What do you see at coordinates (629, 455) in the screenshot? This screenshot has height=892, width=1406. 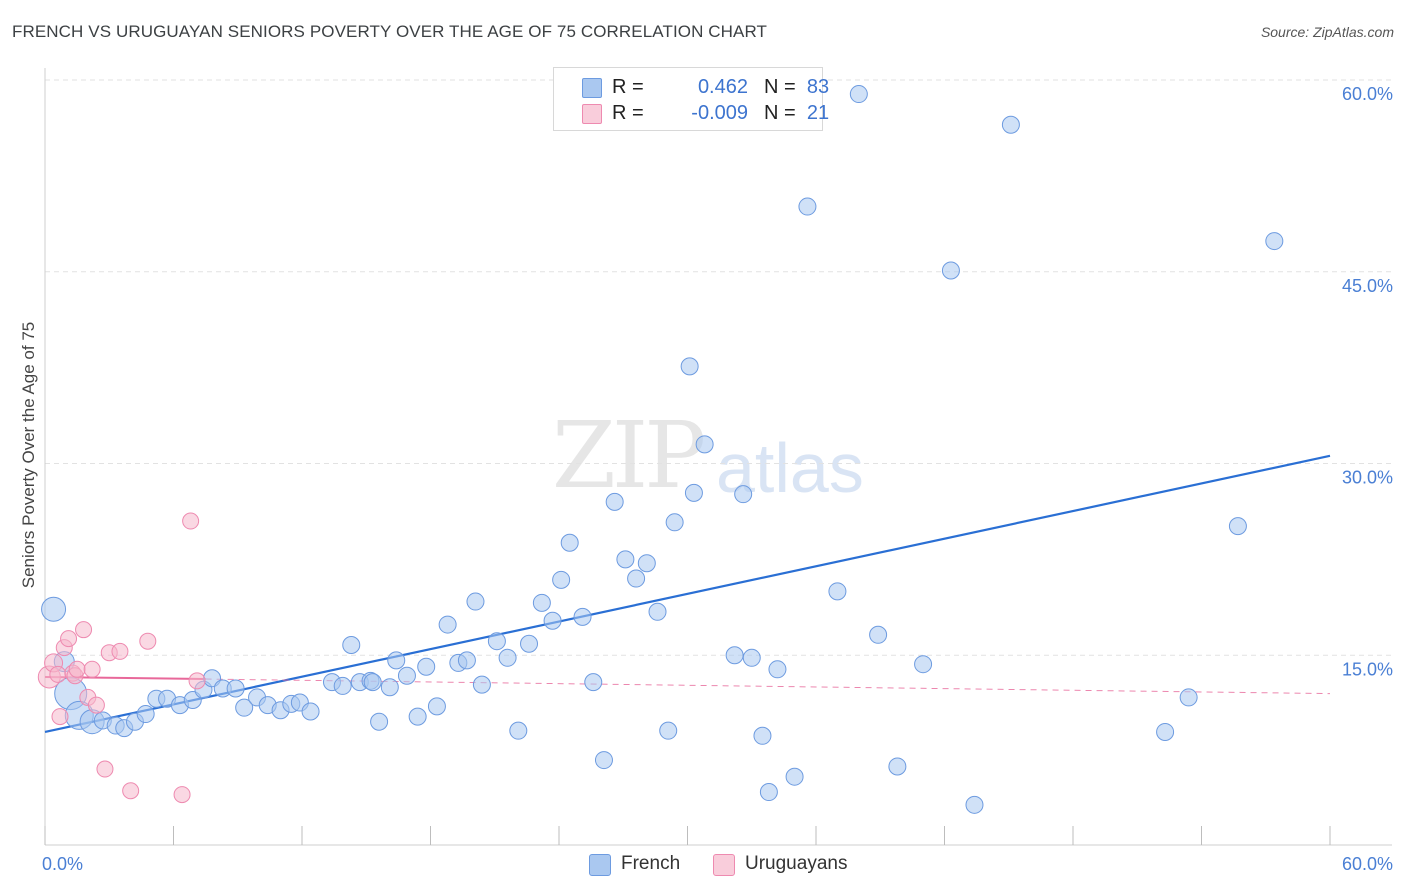 I see `watermark-zip: ZIP` at bounding box center [629, 455].